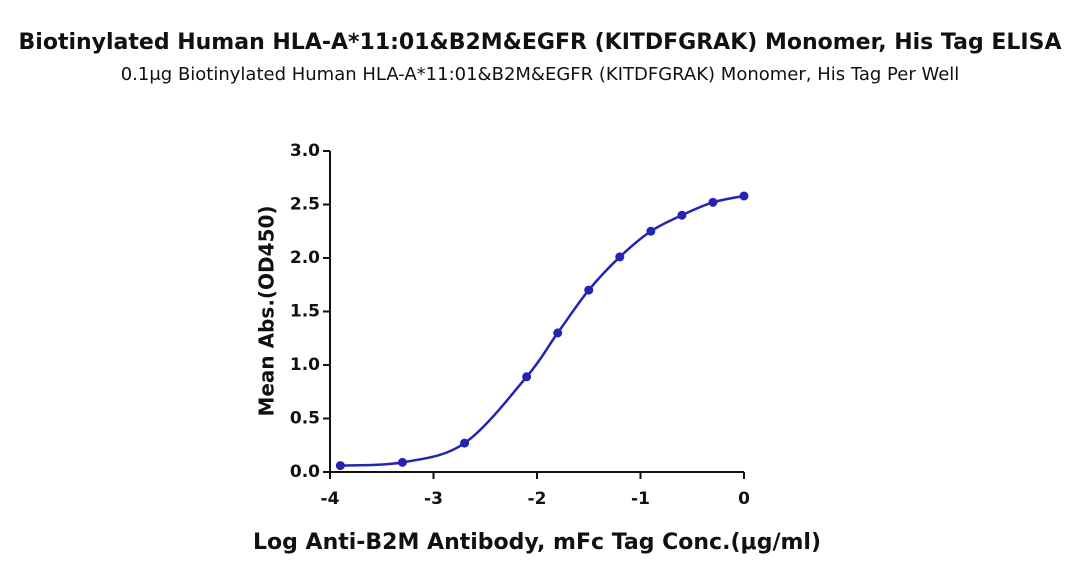  What do you see at coordinates (305, 205) in the screenshot?
I see `y-tick-label: 2.5` at bounding box center [305, 205].